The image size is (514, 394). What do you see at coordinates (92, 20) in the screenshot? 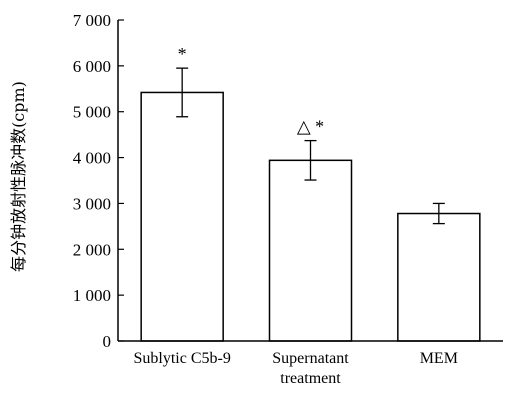
I see `y-tick-label: 7 000` at bounding box center [92, 20].